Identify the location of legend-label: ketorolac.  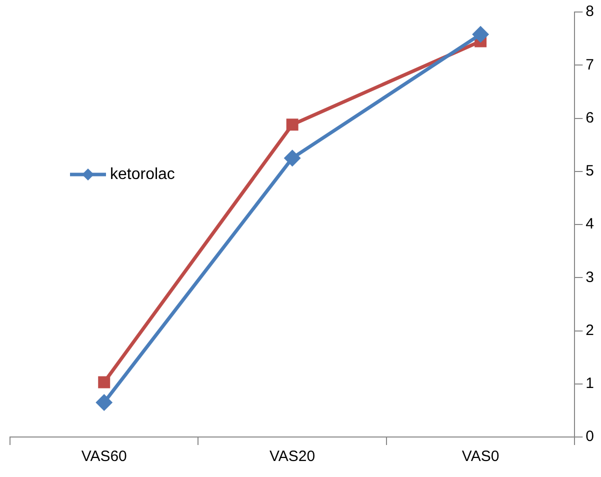
(142, 174).